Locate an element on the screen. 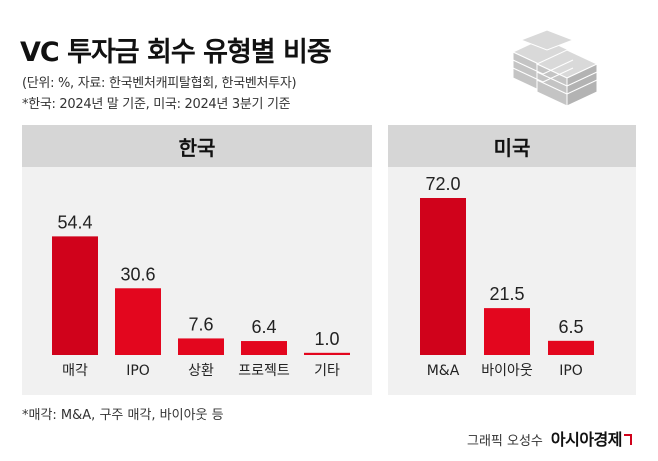 The image size is (658, 461). korea-panel-header: 한국 is located at coordinates (197, 146).